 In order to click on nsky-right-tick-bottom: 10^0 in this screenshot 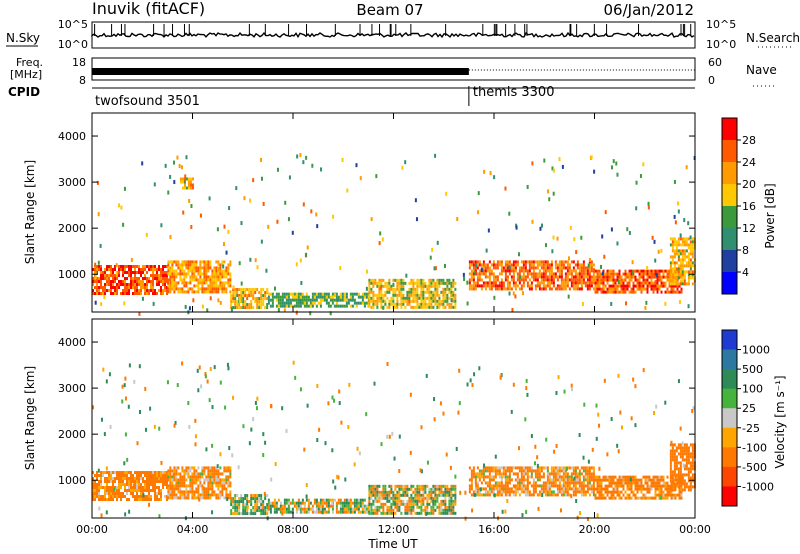, I will do `click(721, 44)`.